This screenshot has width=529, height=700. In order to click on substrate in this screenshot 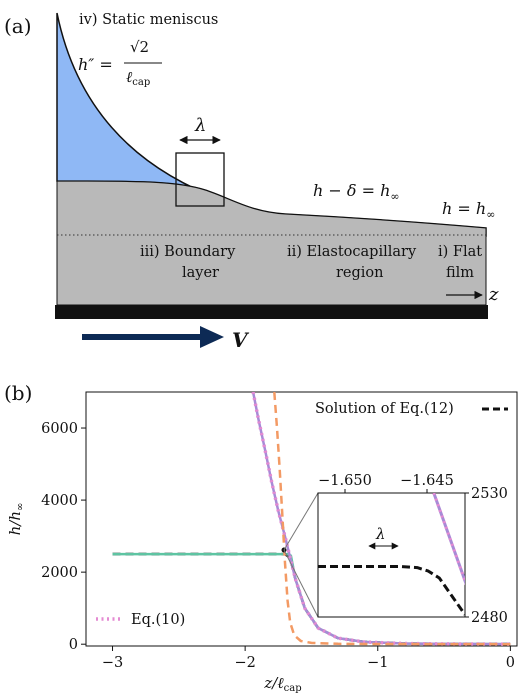, I will do `click(271, 312)`.